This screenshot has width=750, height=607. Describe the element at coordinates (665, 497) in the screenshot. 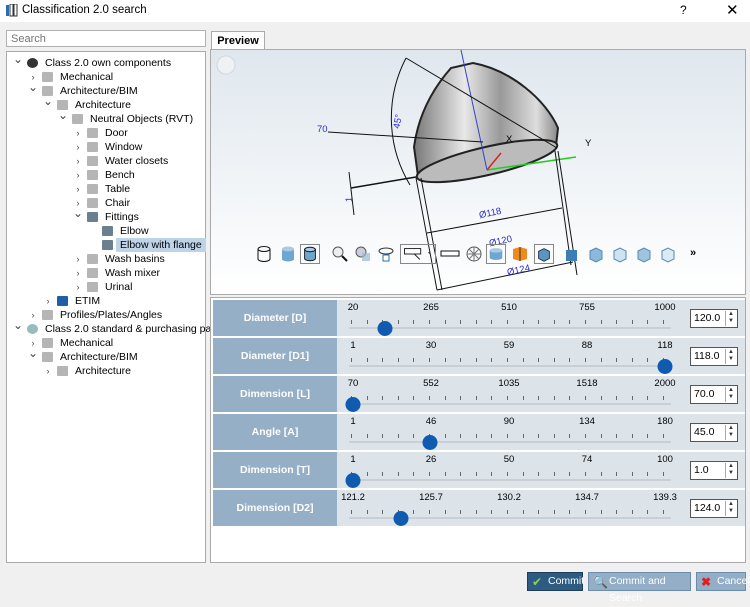

I see `tick-label: 139.3` at that location.